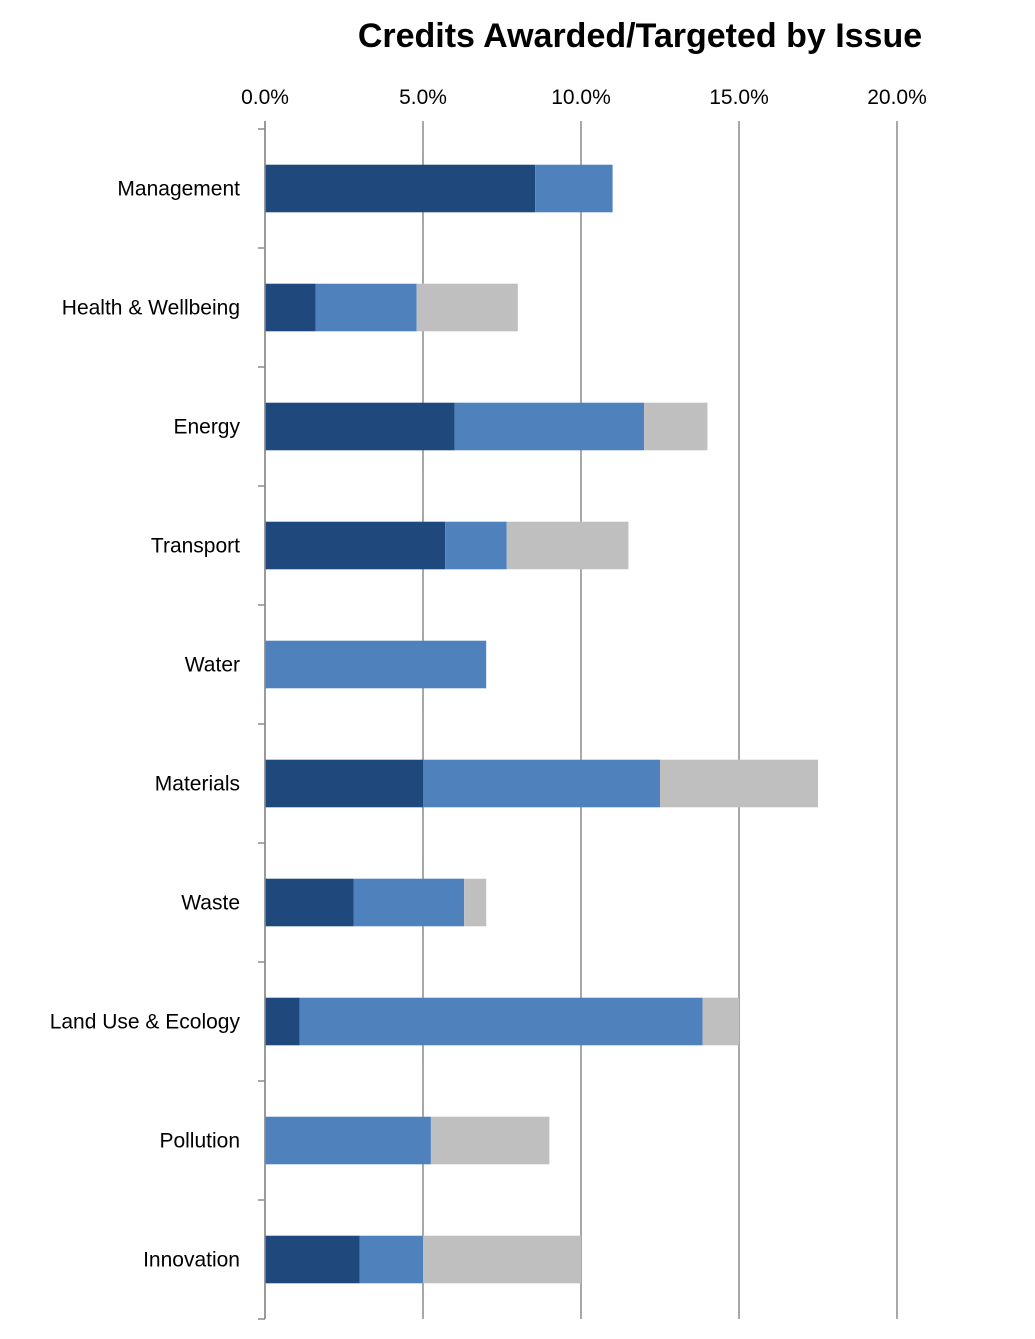  I want to click on category-label: Waste, so click(210, 903).